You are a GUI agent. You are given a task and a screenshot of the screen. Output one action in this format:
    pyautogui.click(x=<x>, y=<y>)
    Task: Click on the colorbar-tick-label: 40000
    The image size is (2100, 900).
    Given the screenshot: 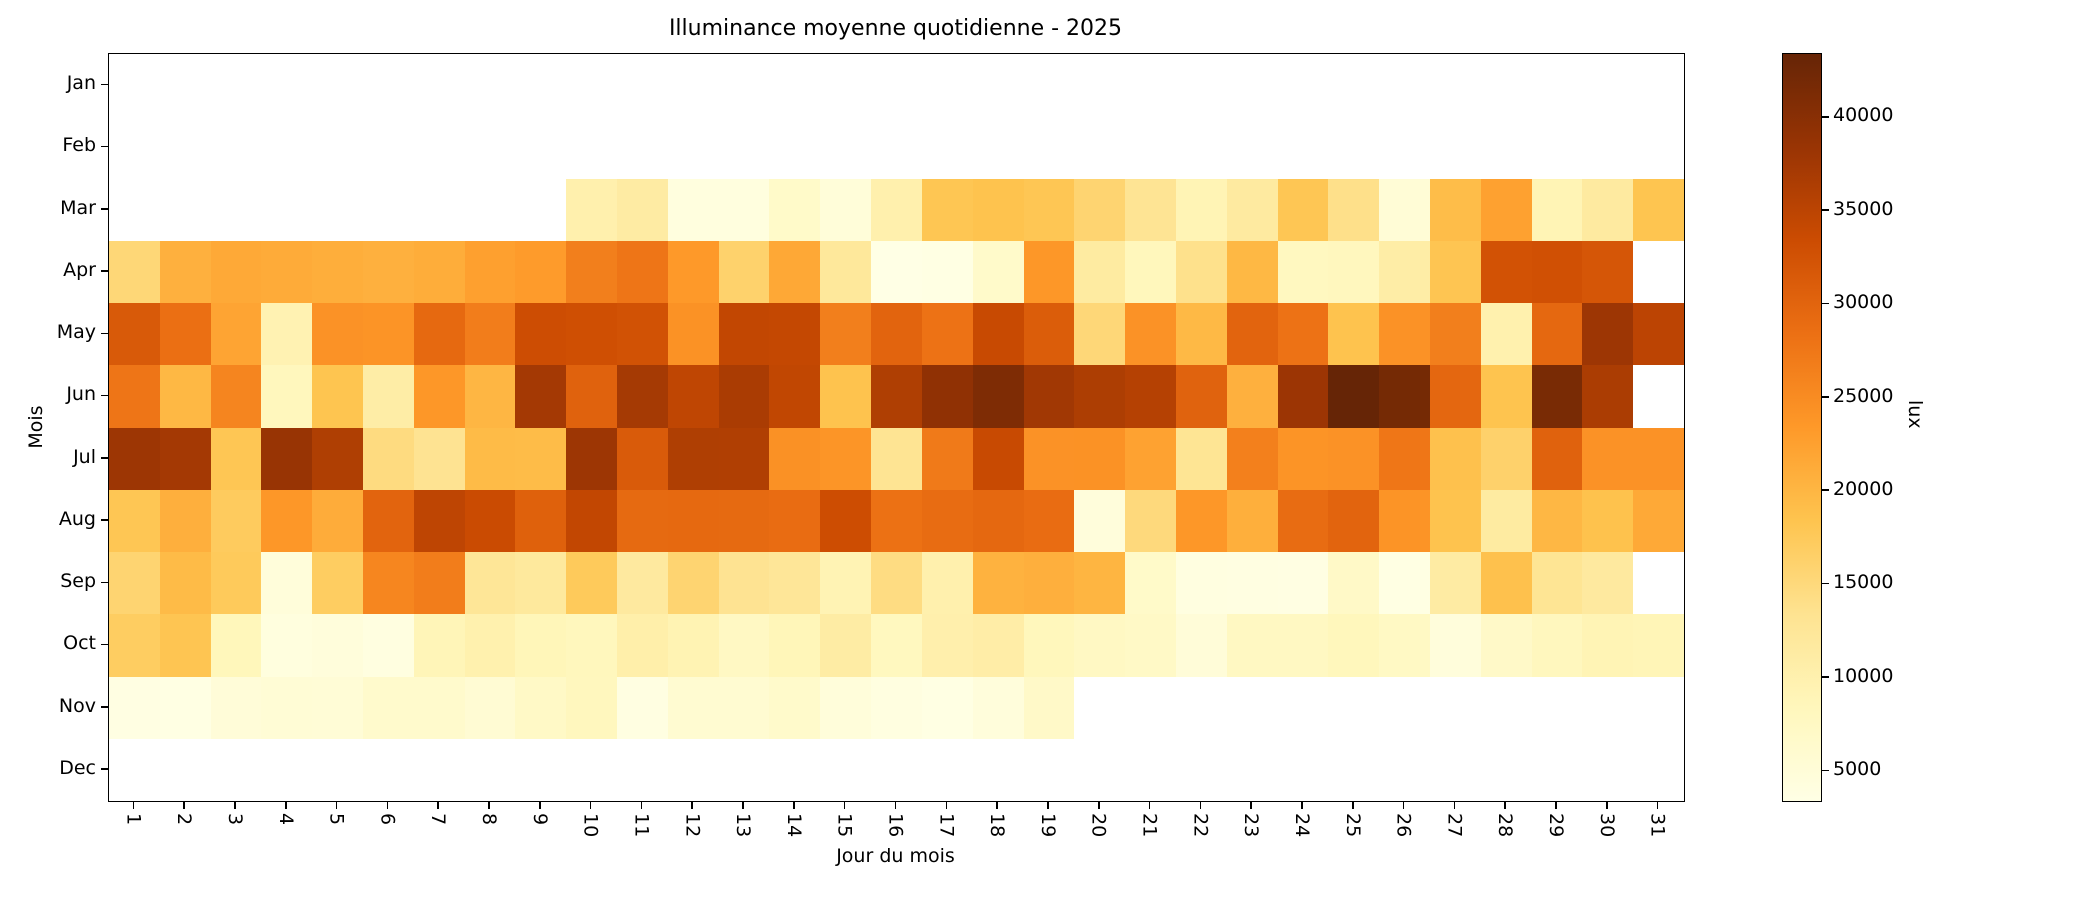 What is the action you would take?
    pyautogui.click(x=1863, y=115)
    